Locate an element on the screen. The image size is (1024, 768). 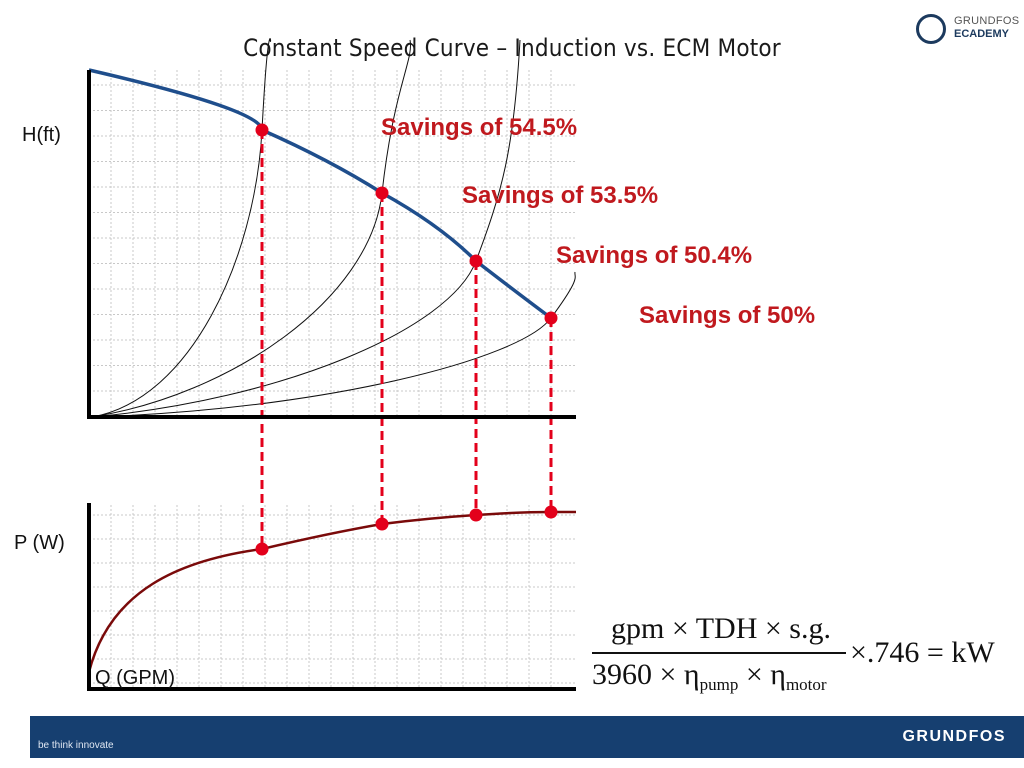
head-axis-label: H(ft) is located at coordinates (41, 135).